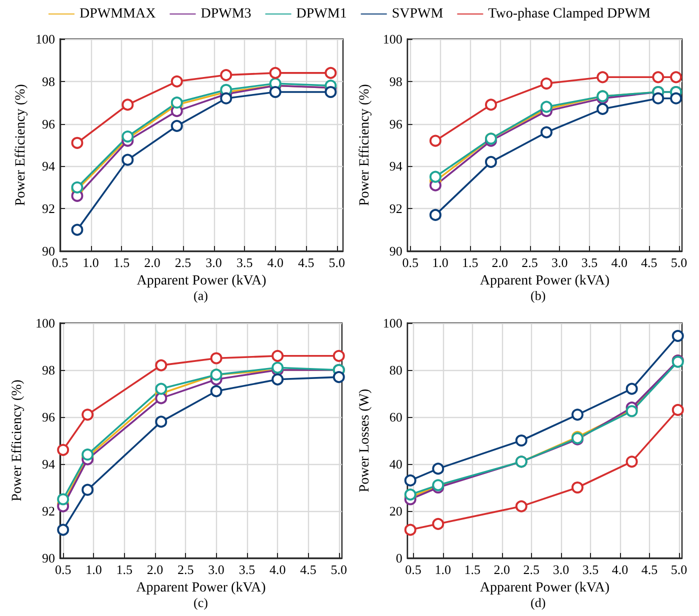 The image size is (699, 616). What do you see at coordinates (321, 14) in the screenshot?
I see `legend-label: DPWM1` at bounding box center [321, 14].